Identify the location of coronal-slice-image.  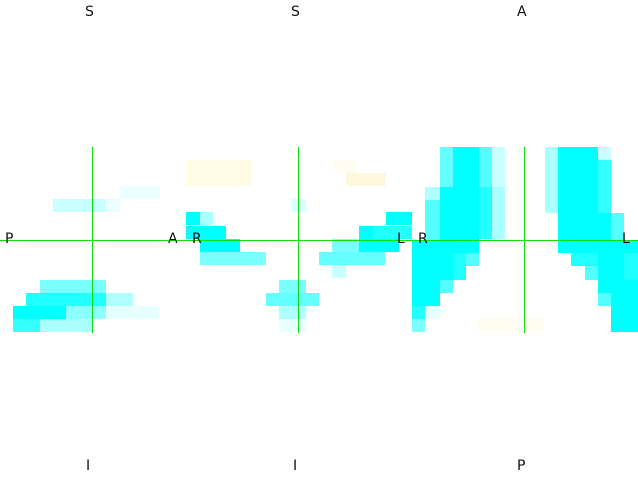
(299, 246).